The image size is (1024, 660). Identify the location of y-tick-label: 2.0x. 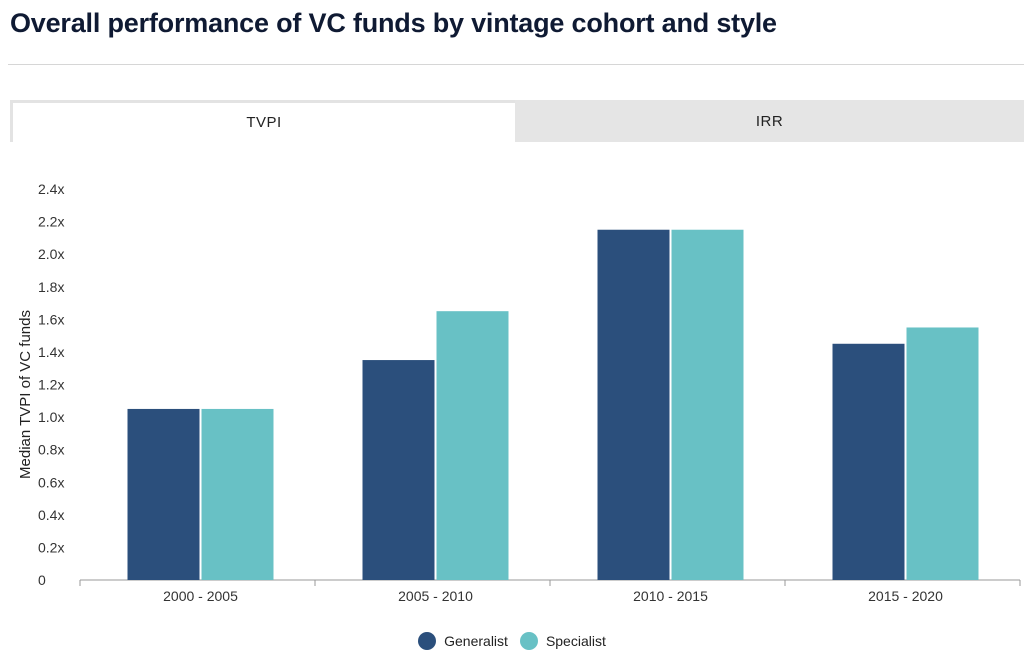
(51, 254).